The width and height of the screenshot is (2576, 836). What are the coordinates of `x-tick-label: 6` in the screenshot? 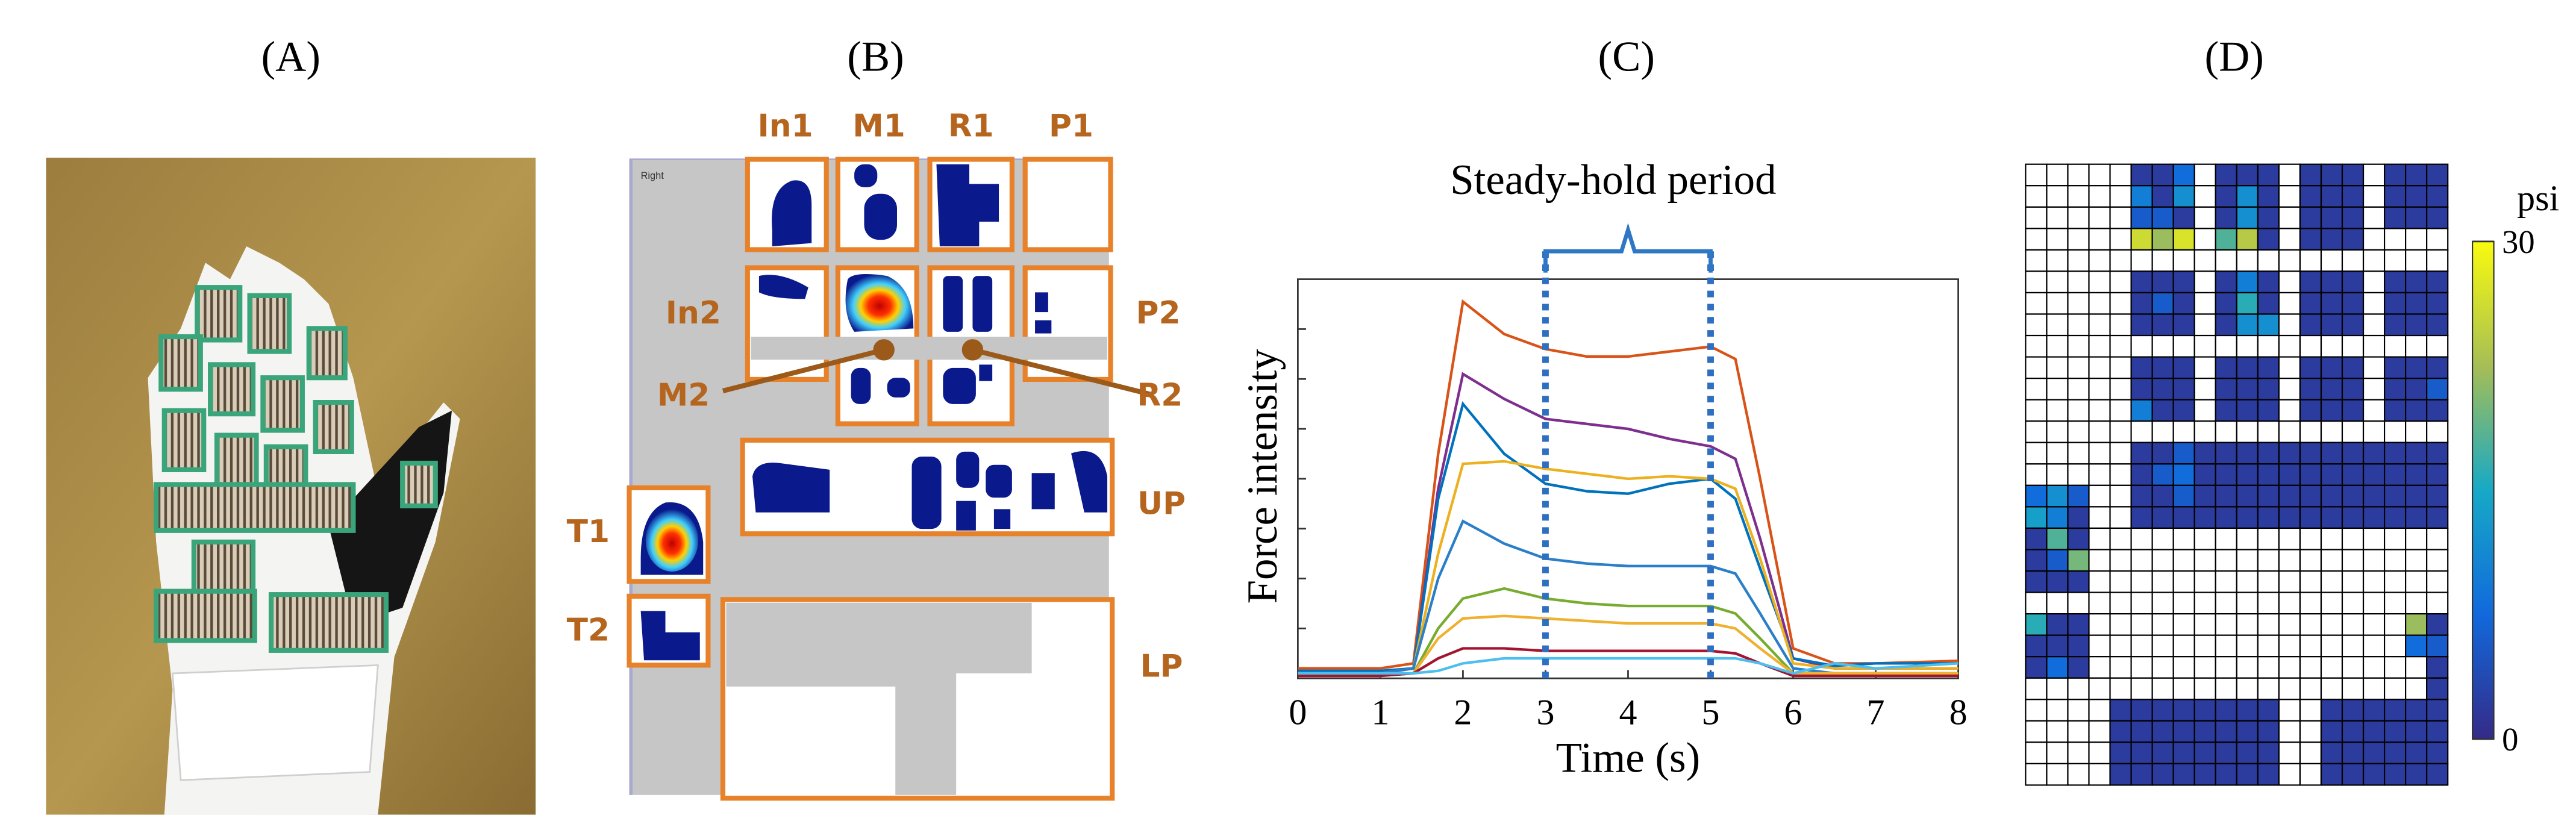 It's located at (1793, 712).